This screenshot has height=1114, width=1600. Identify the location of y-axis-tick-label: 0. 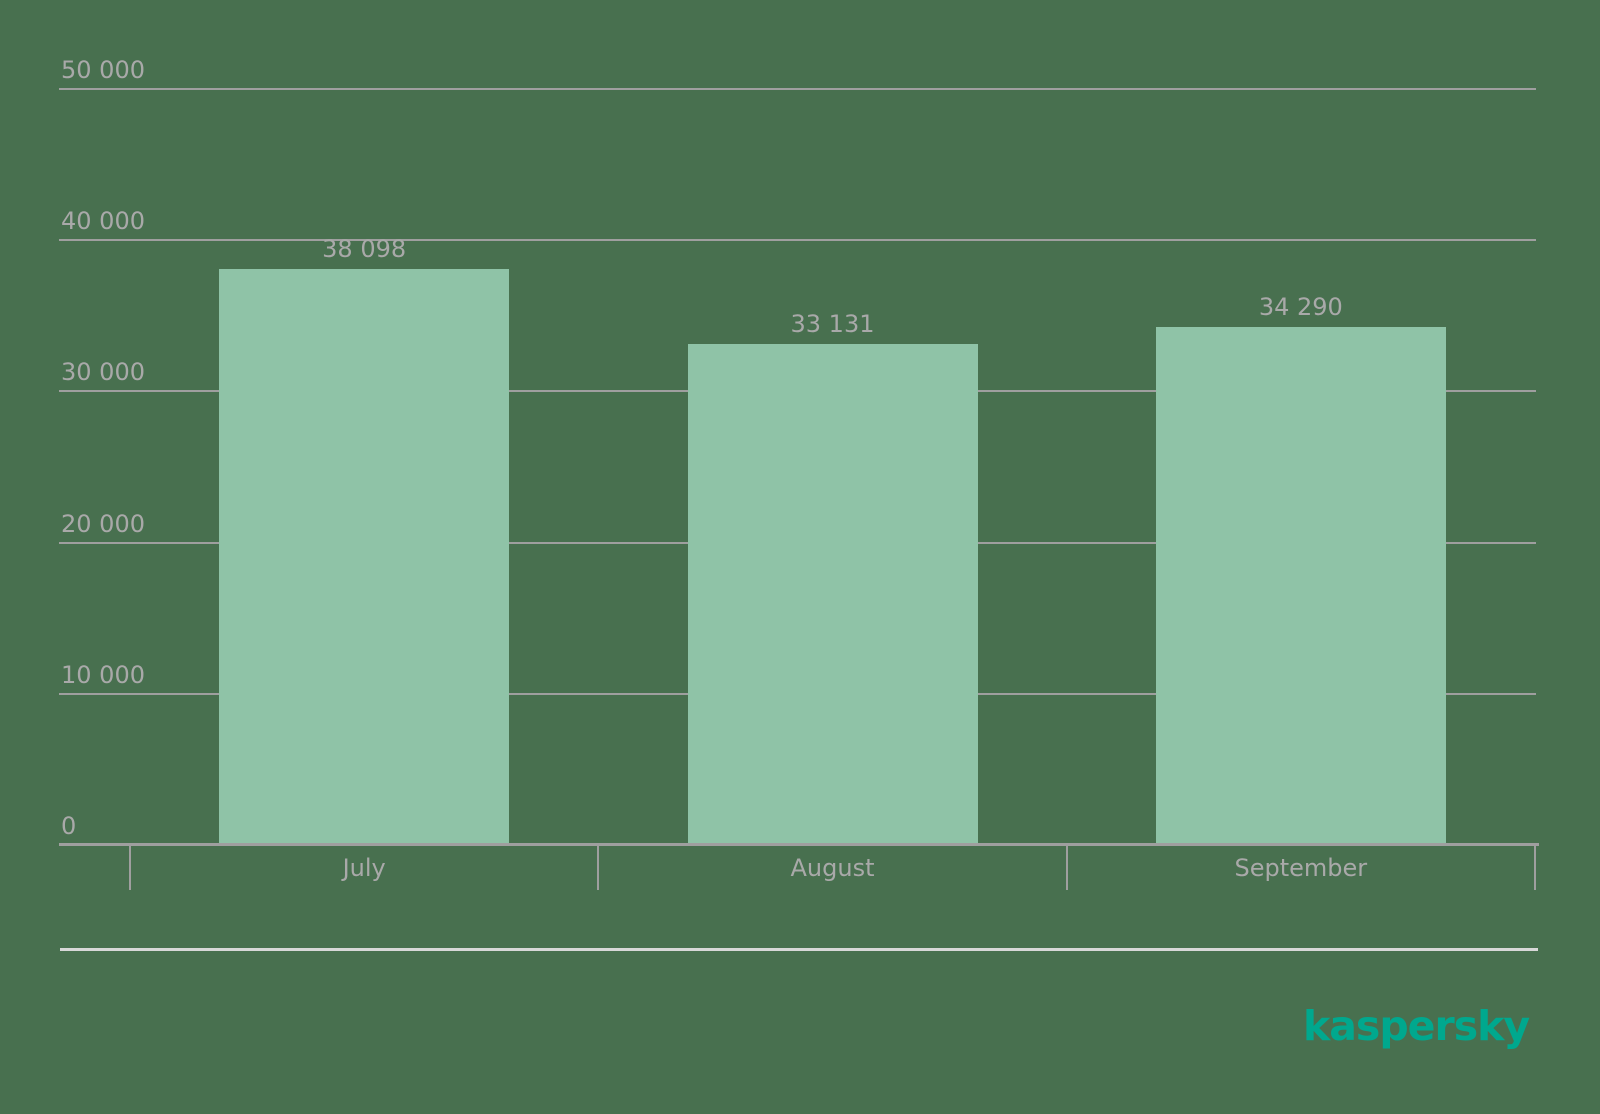
(69, 826).